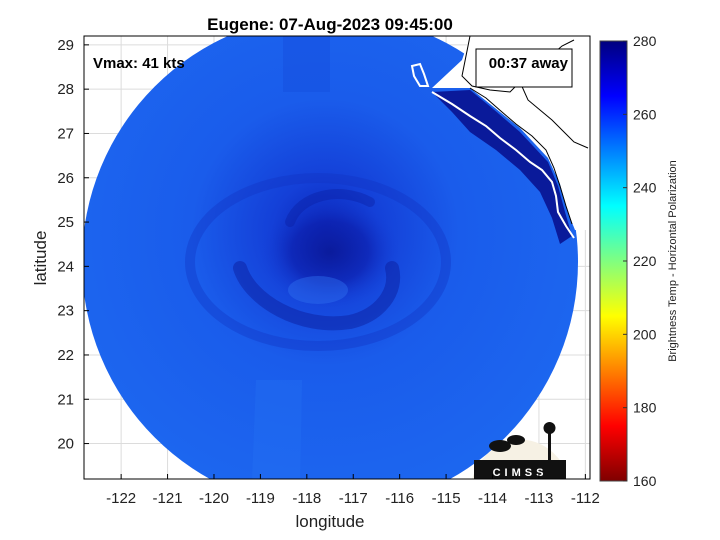 The height and width of the screenshot is (540, 720). I want to click on colorbar-tick-label: 220, so click(645, 261).